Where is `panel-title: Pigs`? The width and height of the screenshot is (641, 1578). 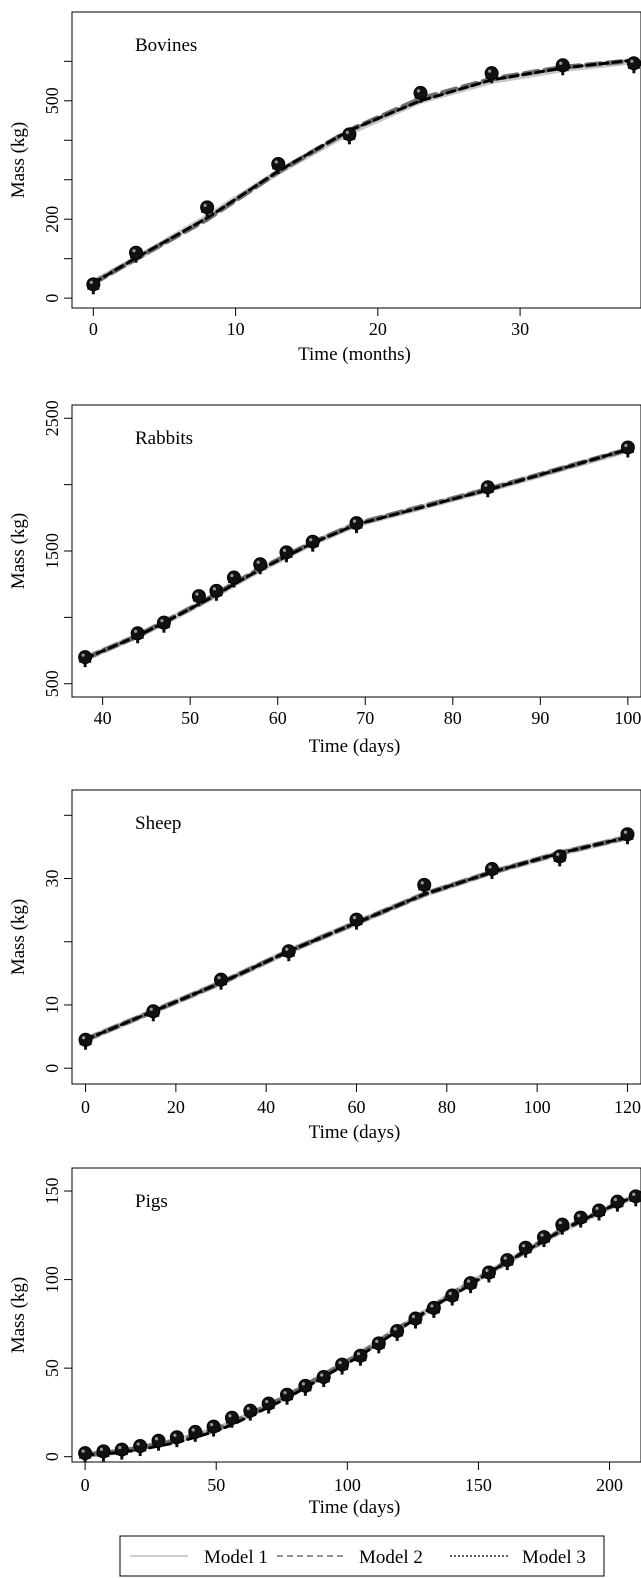 panel-title: Pigs is located at coordinates (151, 1201).